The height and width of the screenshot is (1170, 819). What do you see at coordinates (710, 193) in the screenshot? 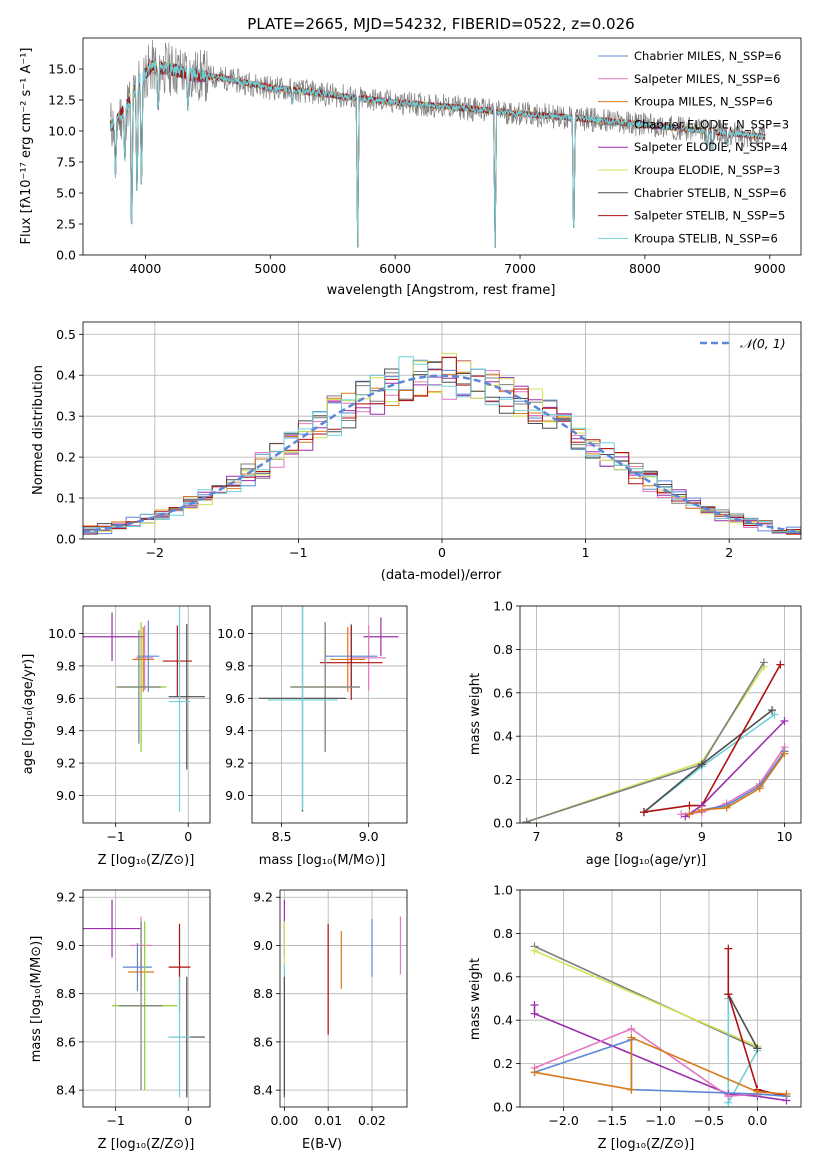
I see `legend-label: Chabrier STELIB, N_SSP=6` at bounding box center [710, 193].